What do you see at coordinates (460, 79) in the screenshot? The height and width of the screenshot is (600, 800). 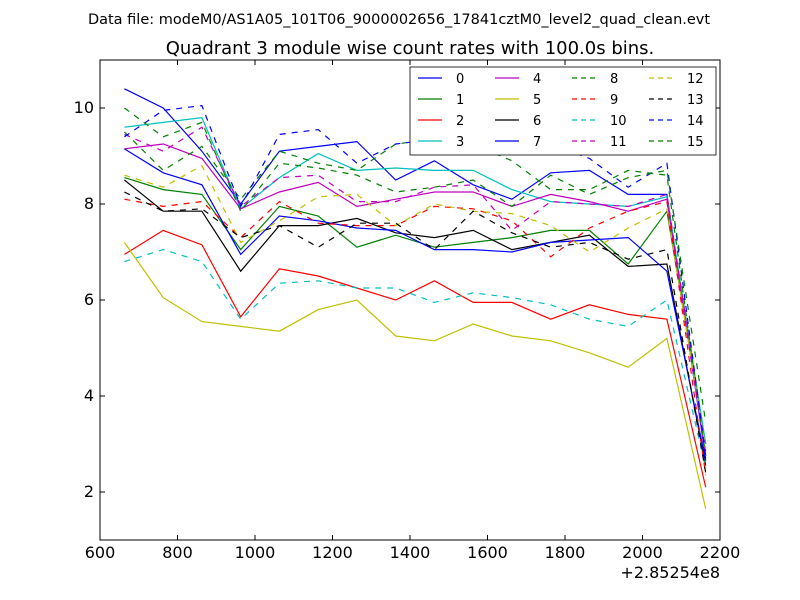 I see `legend-label-0: 0` at bounding box center [460, 79].